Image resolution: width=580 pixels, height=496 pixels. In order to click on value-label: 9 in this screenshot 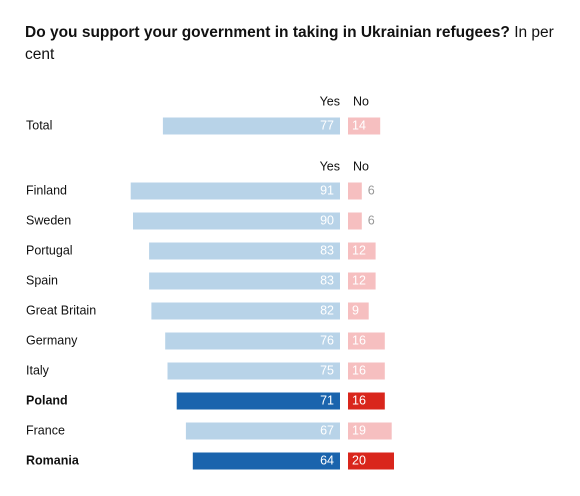, I will do `click(355, 310)`.